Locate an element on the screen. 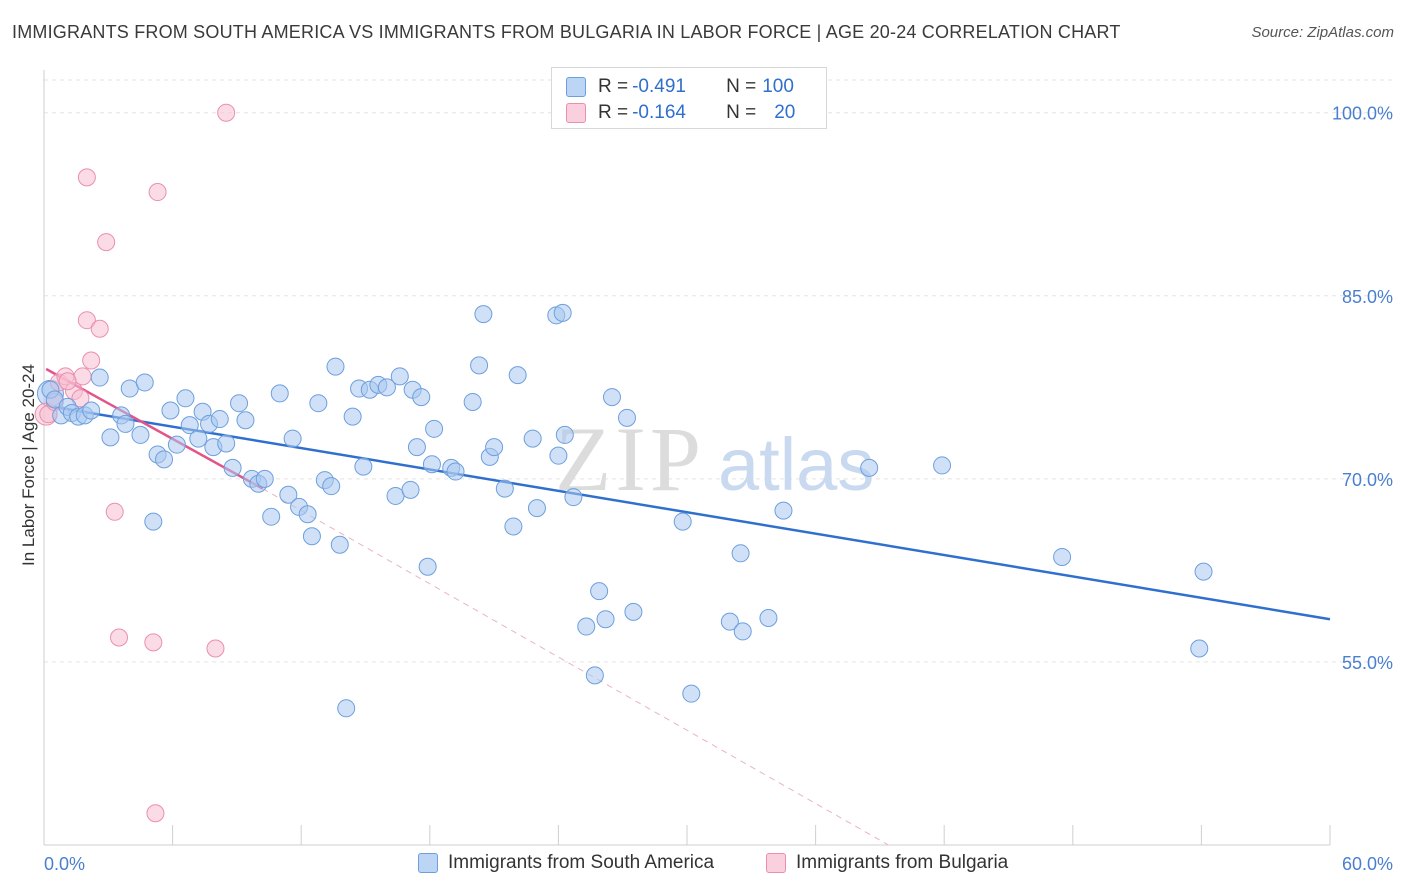 This screenshot has height=892, width=1406. bulgaria-swatch is located at coordinates (576, 113).